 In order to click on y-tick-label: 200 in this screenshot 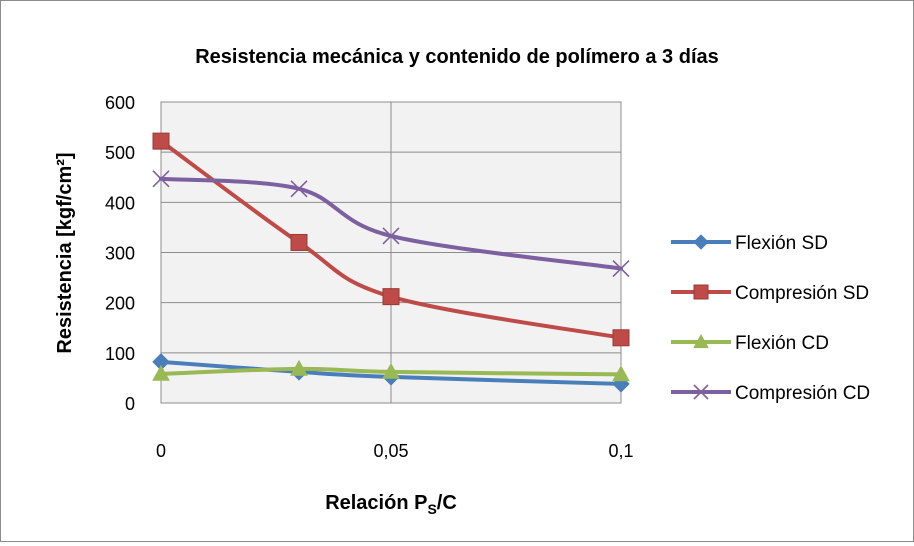, I will do `click(120, 304)`.